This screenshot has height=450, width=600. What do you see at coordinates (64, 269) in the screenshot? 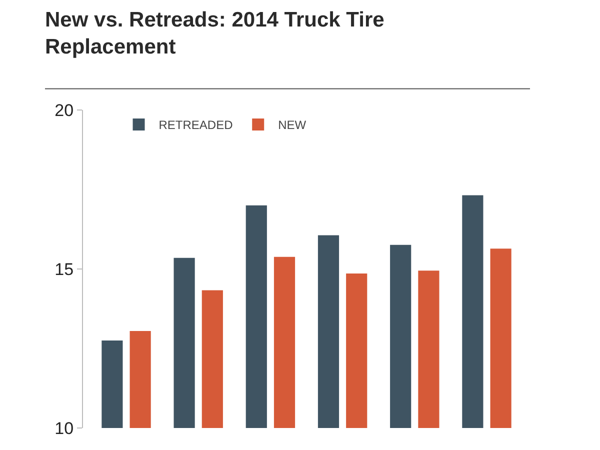
I see `y-tick-label: 15` at bounding box center [64, 269].